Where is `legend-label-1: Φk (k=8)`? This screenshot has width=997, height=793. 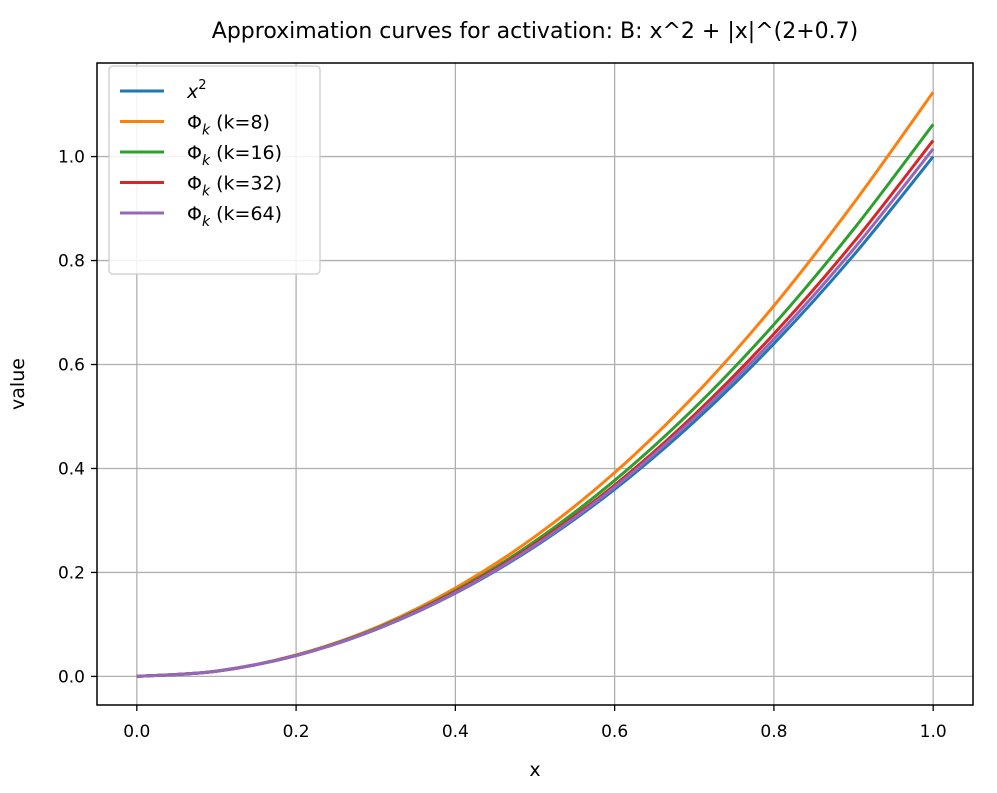 legend-label-1: Φk (k=8) is located at coordinates (228, 125).